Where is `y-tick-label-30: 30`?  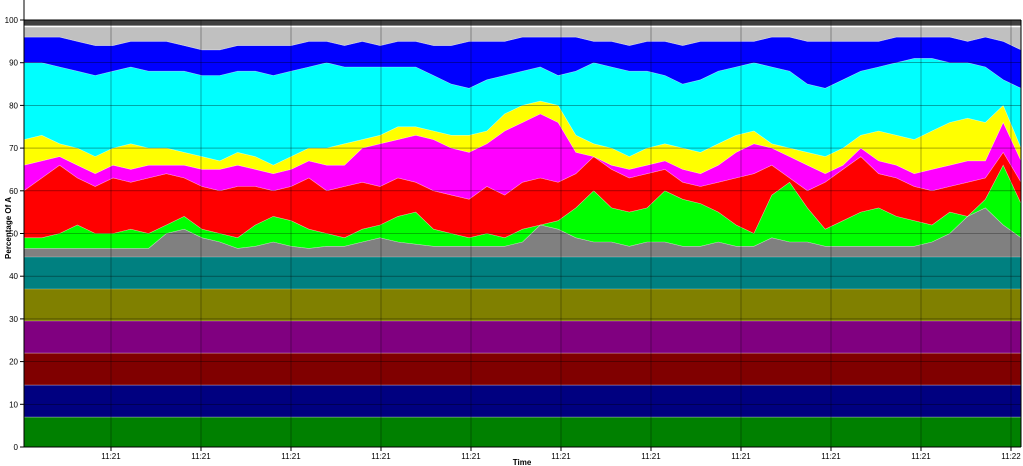 y-tick-label-30: 30 is located at coordinates (13, 319).